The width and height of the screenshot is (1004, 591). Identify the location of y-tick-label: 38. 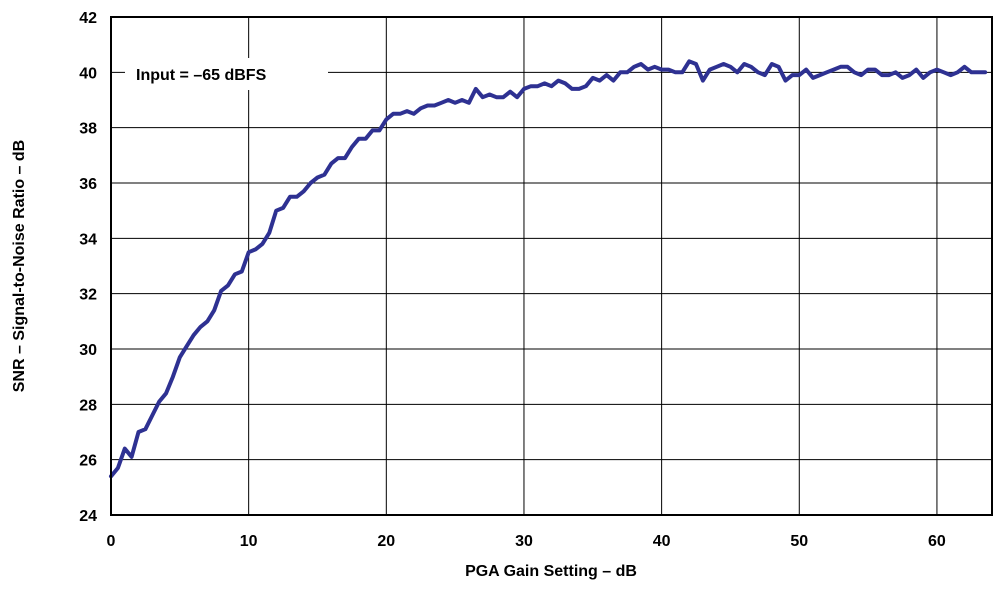
(88, 129).